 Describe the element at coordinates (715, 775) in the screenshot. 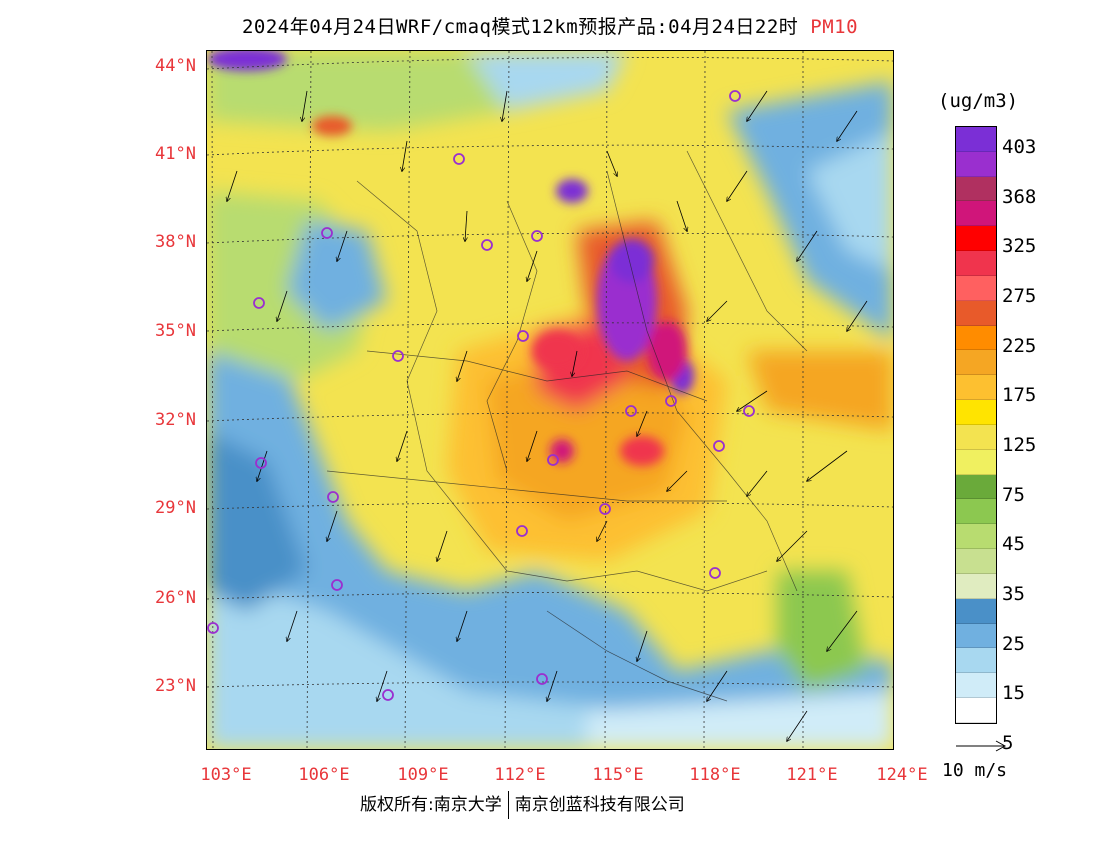

I see `lon-label-118: 118°E` at that location.